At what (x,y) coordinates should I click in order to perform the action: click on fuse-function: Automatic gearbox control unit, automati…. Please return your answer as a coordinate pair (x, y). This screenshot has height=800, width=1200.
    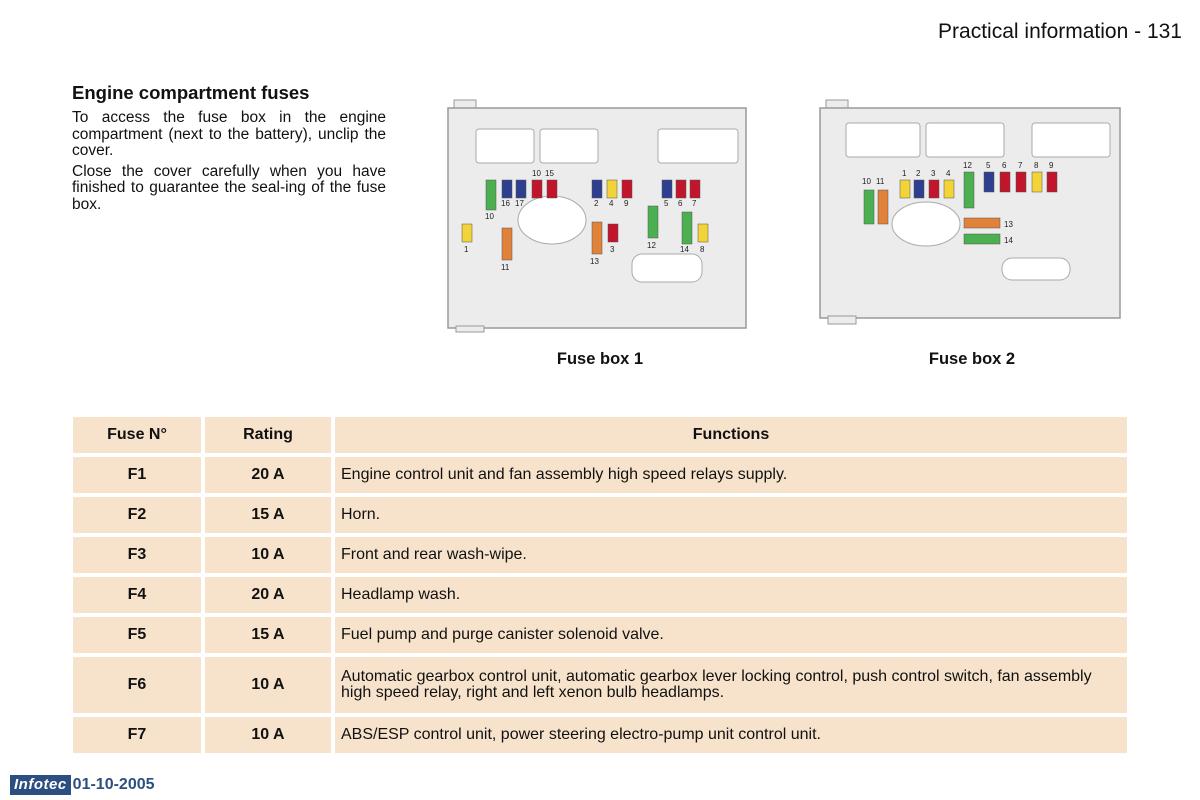
    Looking at the image, I should click on (731, 685).